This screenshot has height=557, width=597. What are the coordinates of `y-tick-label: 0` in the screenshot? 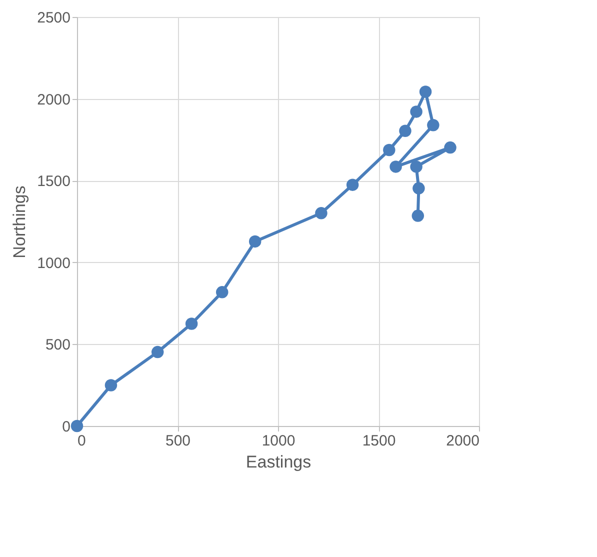 It's located at (66, 427).